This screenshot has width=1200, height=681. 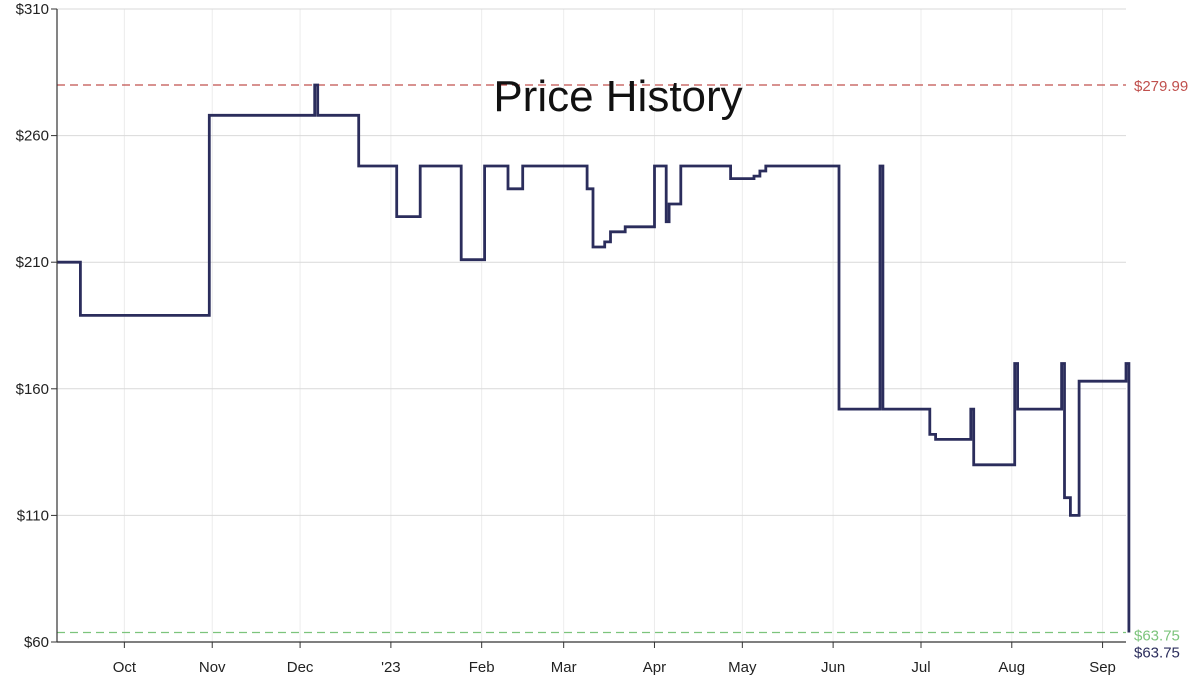 I want to click on highest-price-label: $279.99, so click(x=1161, y=86).